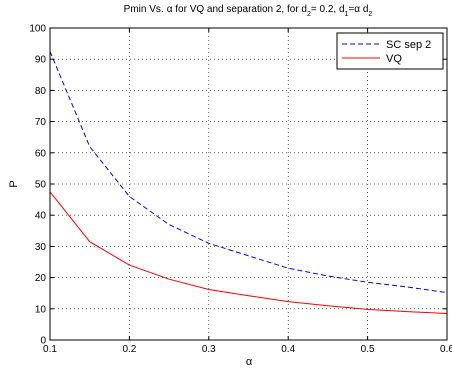  Describe the element at coordinates (50, 349) in the screenshot. I see `x-tick-label: 0.1` at that location.